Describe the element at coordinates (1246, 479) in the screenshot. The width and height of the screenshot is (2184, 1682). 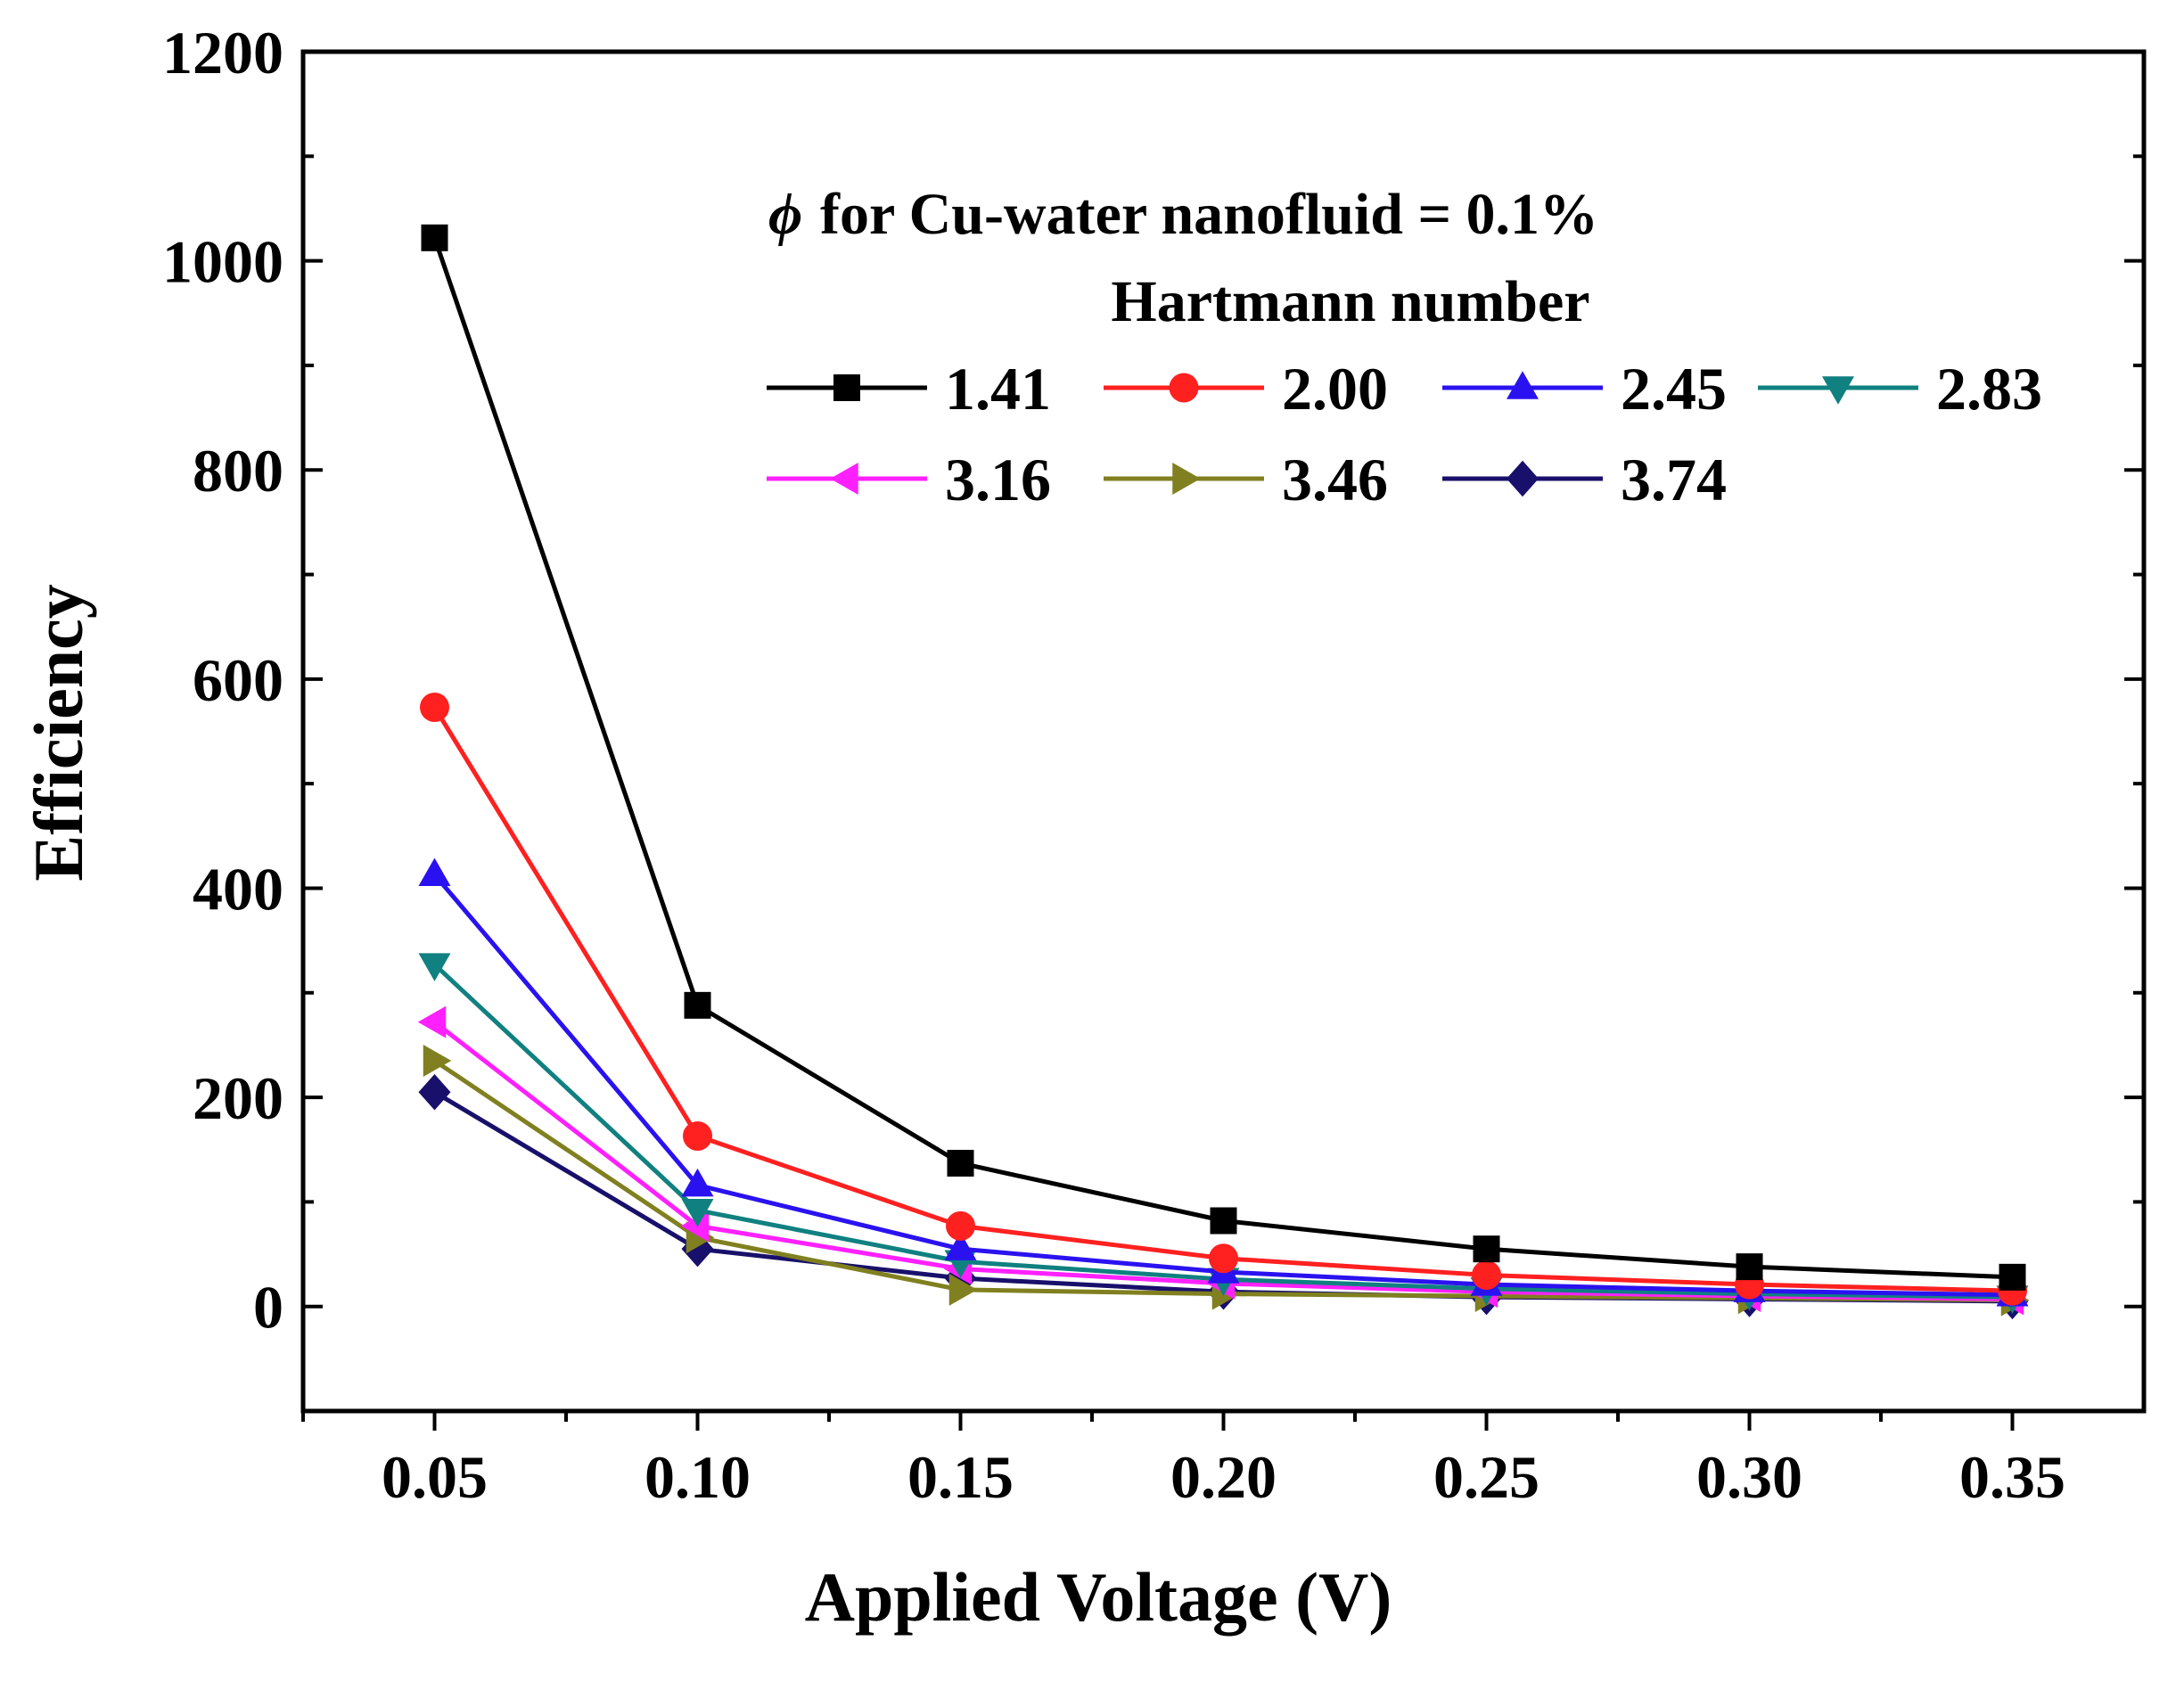
I see `legend-entry-3.46: 3.46` at that location.